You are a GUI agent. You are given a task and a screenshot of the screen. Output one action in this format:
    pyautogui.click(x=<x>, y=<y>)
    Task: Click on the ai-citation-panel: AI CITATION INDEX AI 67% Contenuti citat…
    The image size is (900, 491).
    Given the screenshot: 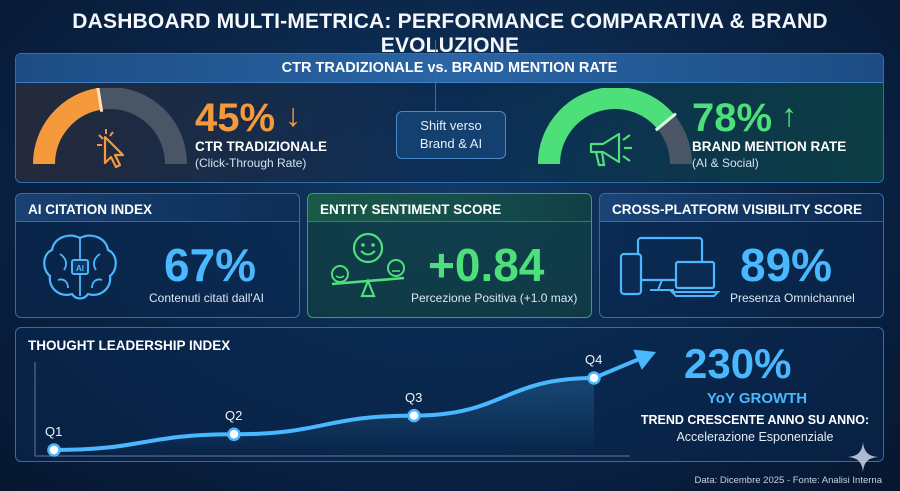 What is the action you would take?
    pyautogui.click(x=157, y=255)
    